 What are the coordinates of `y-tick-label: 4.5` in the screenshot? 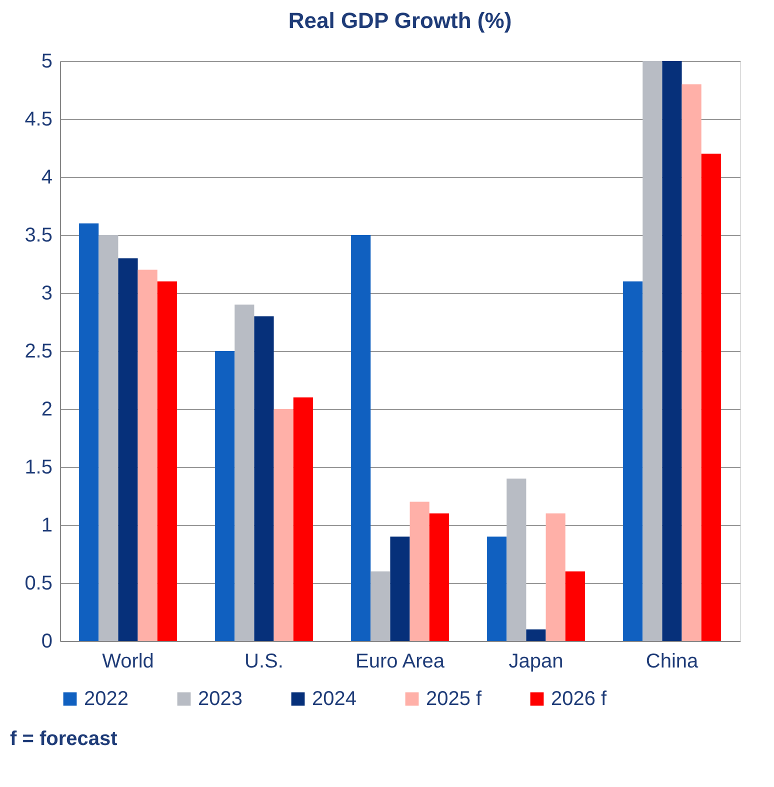 It's located at (38, 119).